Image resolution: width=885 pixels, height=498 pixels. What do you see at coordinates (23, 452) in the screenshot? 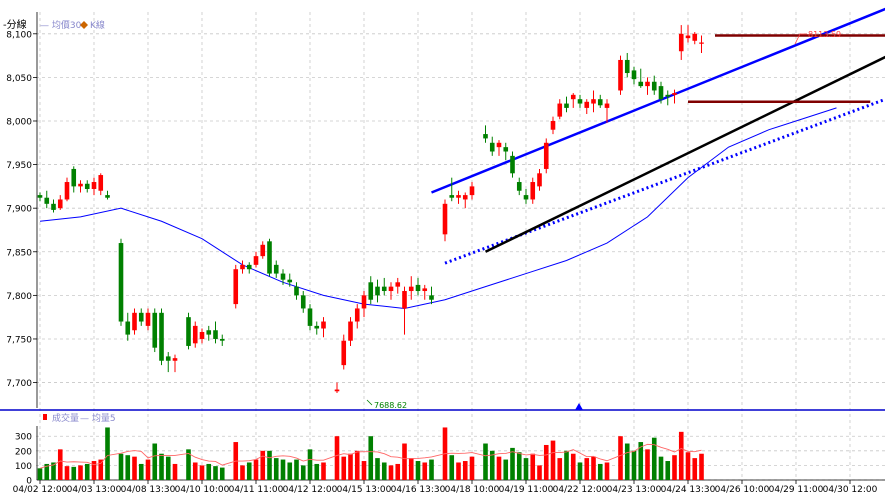
I see `volume-tick-label: 200` at bounding box center [23, 452].